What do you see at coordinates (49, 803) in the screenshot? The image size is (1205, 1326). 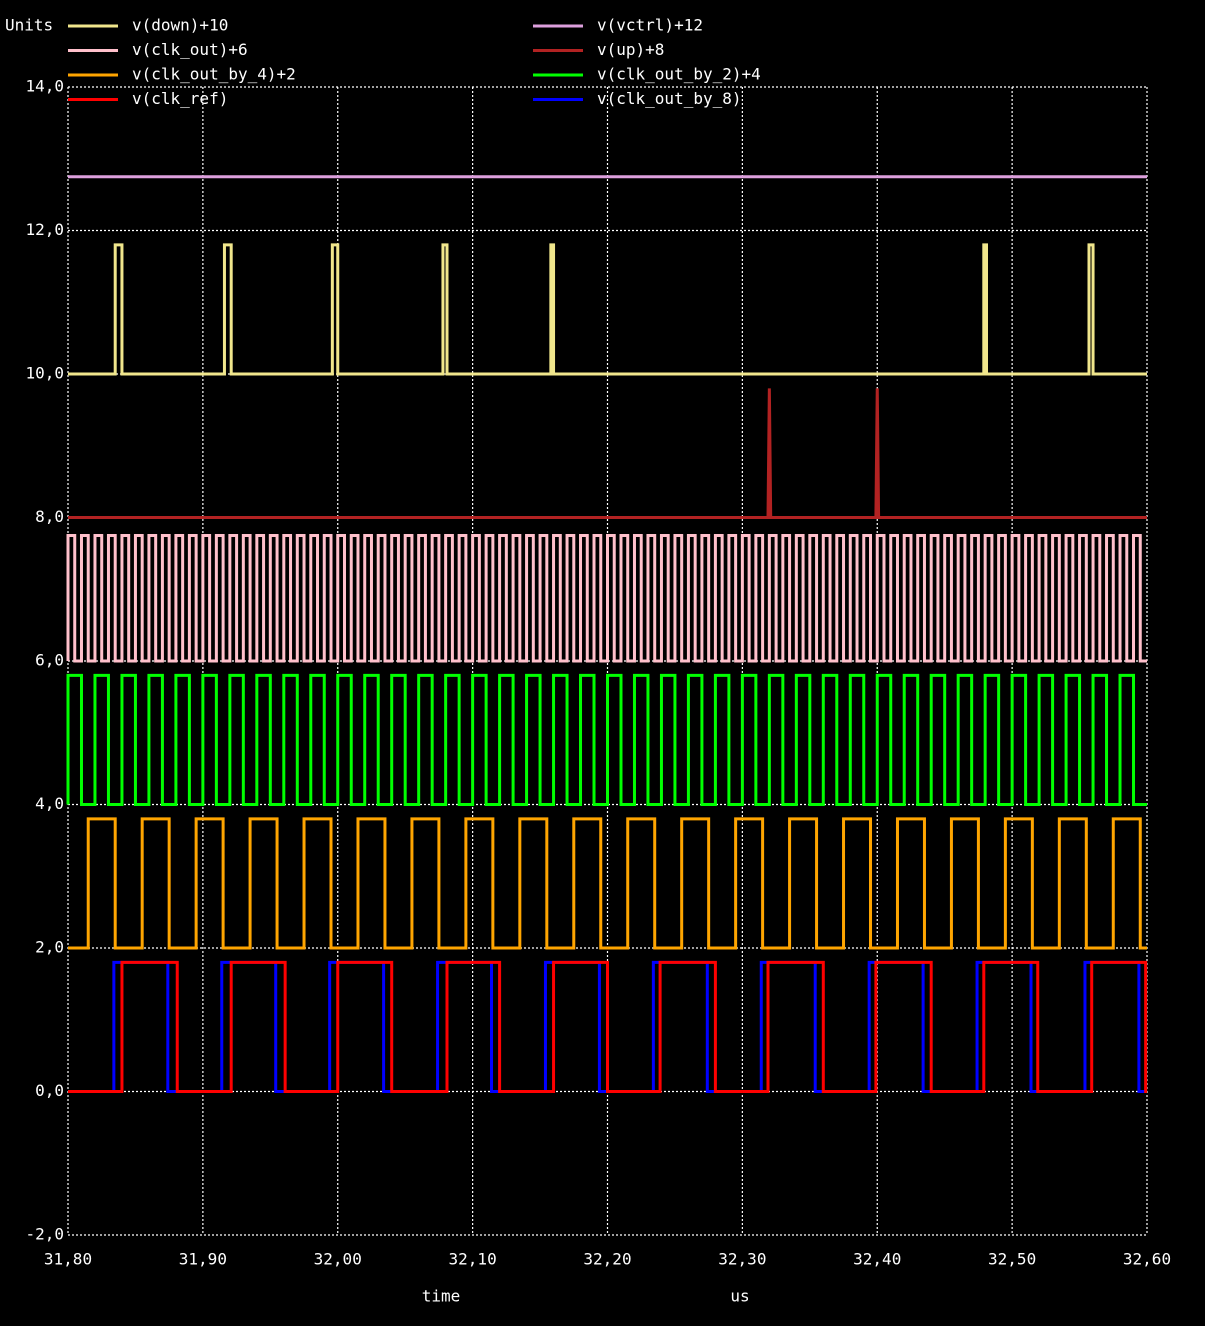 I see `y-tick-label: 4,0` at bounding box center [49, 803].